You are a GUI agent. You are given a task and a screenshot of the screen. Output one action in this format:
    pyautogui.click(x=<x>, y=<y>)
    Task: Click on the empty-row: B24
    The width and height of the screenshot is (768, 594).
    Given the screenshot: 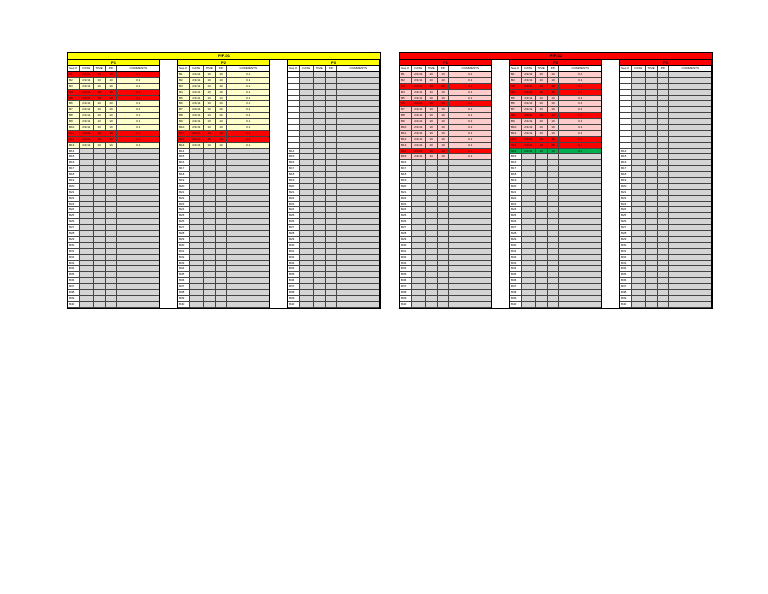 What is the action you would take?
    pyautogui.click(x=223, y=210)
    